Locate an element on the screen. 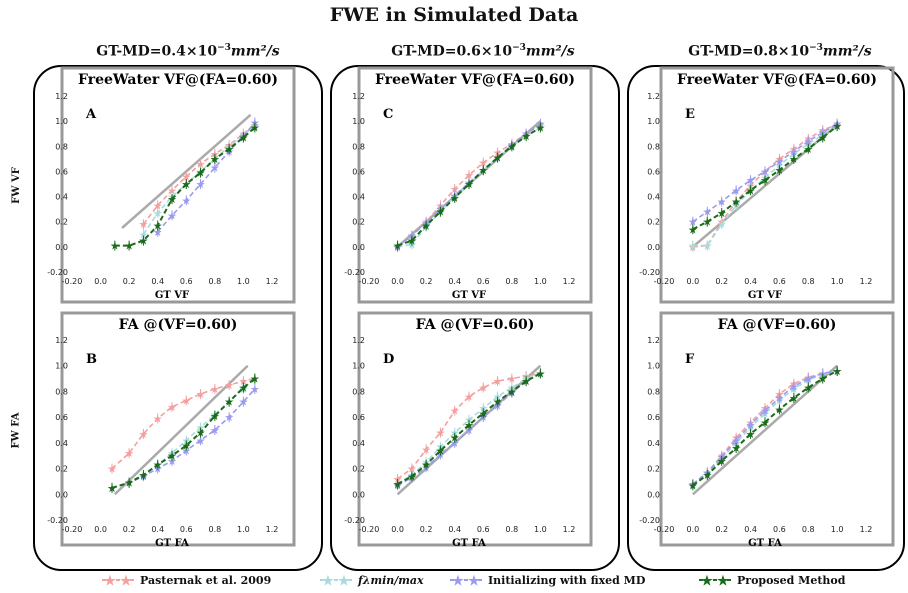 The image size is (908, 593). panel-e-ytick: 0.0 is located at coordinates (653, 247).